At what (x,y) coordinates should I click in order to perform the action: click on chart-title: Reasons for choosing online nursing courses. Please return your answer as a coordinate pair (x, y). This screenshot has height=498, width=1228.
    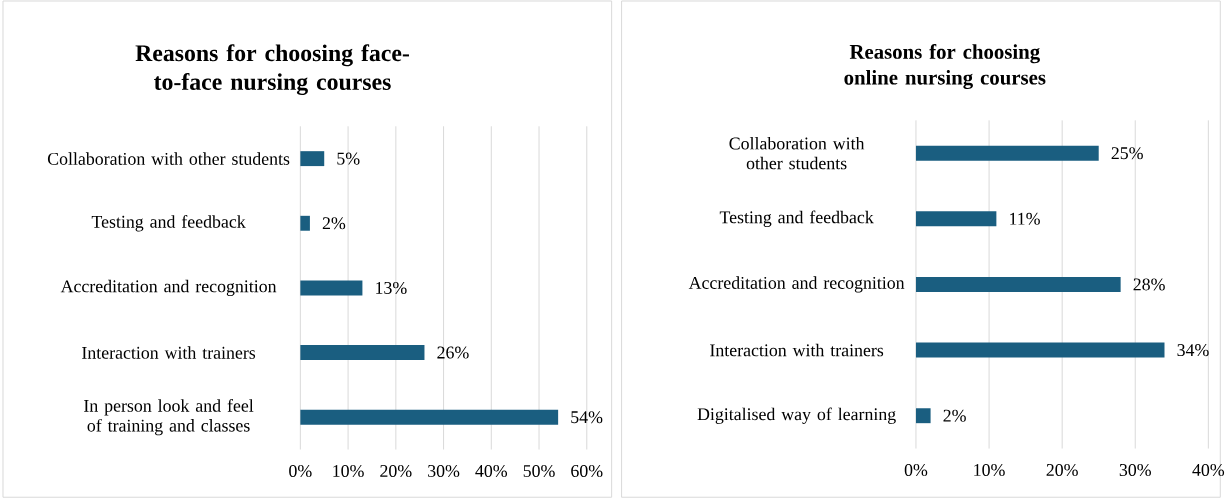
    Looking at the image, I should click on (945, 66).